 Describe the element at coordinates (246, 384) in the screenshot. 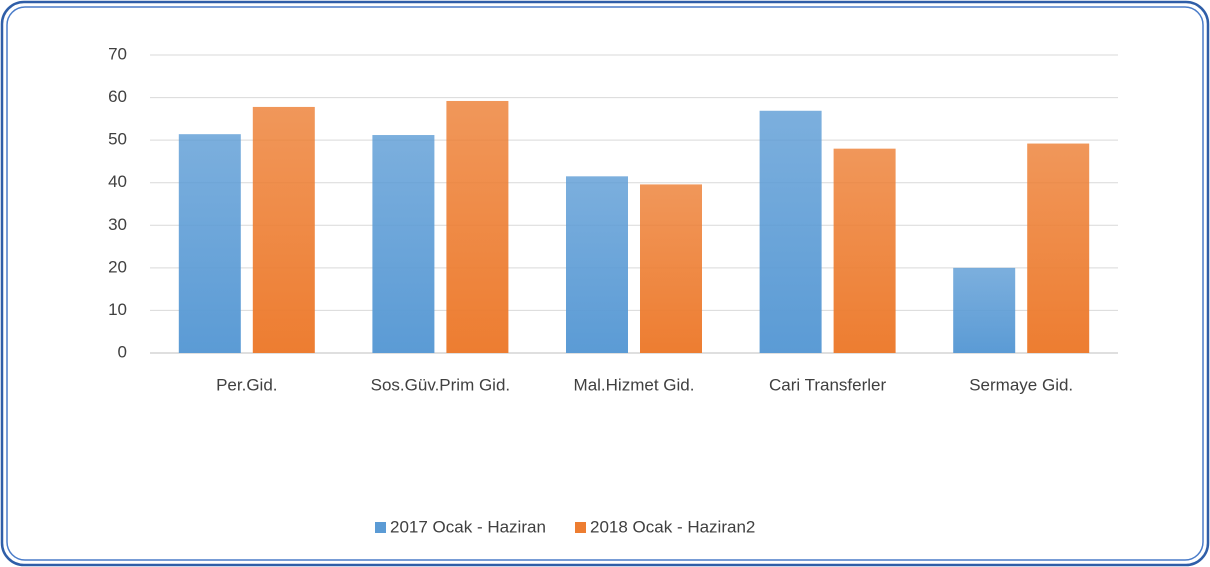

I see `x-tick-label: Per.Gid.` at that location.